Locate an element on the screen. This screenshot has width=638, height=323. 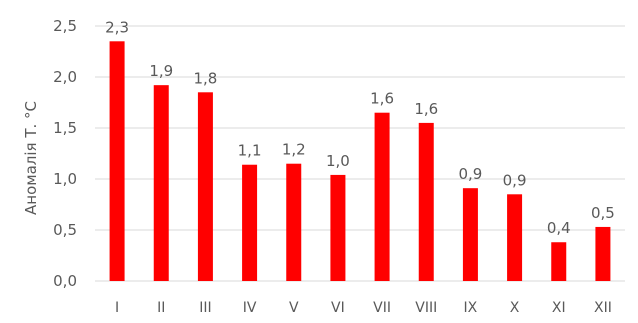
x-tick-label: I is located at coordinates (117, 308).